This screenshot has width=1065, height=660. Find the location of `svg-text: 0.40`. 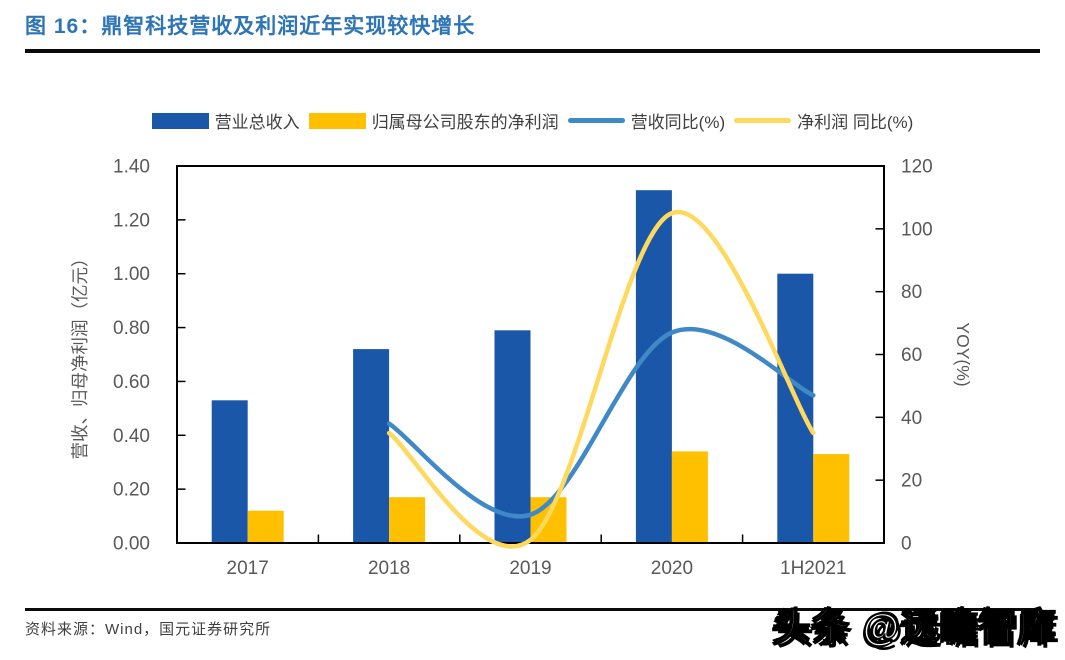

svg-text: 0.40 is located at coordinates (131, 436).